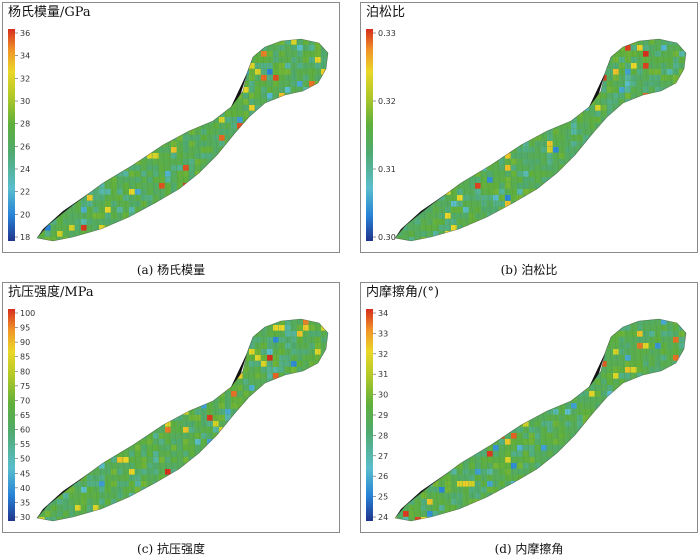 The width and height of the screenshot is (700, 557). What do you see at coordinates (25, 400) in the screenshot?
I see `colorbar-tick-label: 70` at bounding box center [25, 400].